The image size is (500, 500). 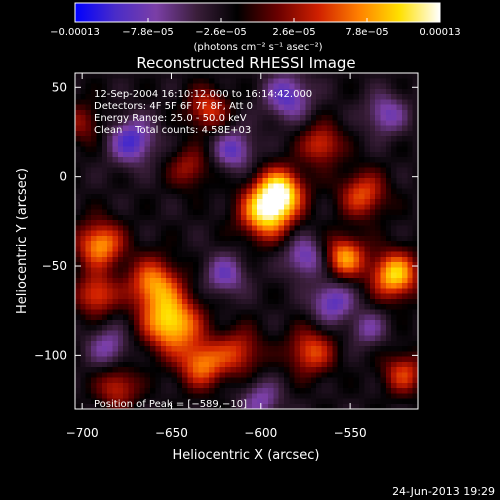 I want to click on colorbar-unit-label: (photons cm⁻² s⁻¹ asec⁻²), so click(x=257, y=47).